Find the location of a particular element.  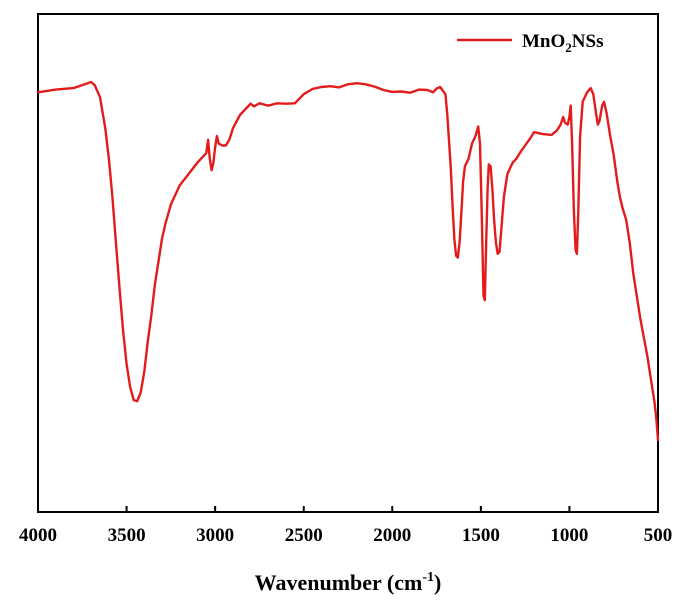

x-tick-label-1500: 1500 is located at coordinates (481, 535).